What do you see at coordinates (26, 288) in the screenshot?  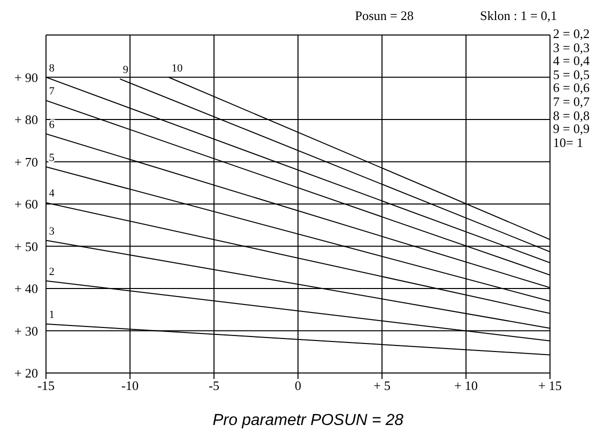 I see `y-tick-label: + 40` at bounding box center [26, 288].